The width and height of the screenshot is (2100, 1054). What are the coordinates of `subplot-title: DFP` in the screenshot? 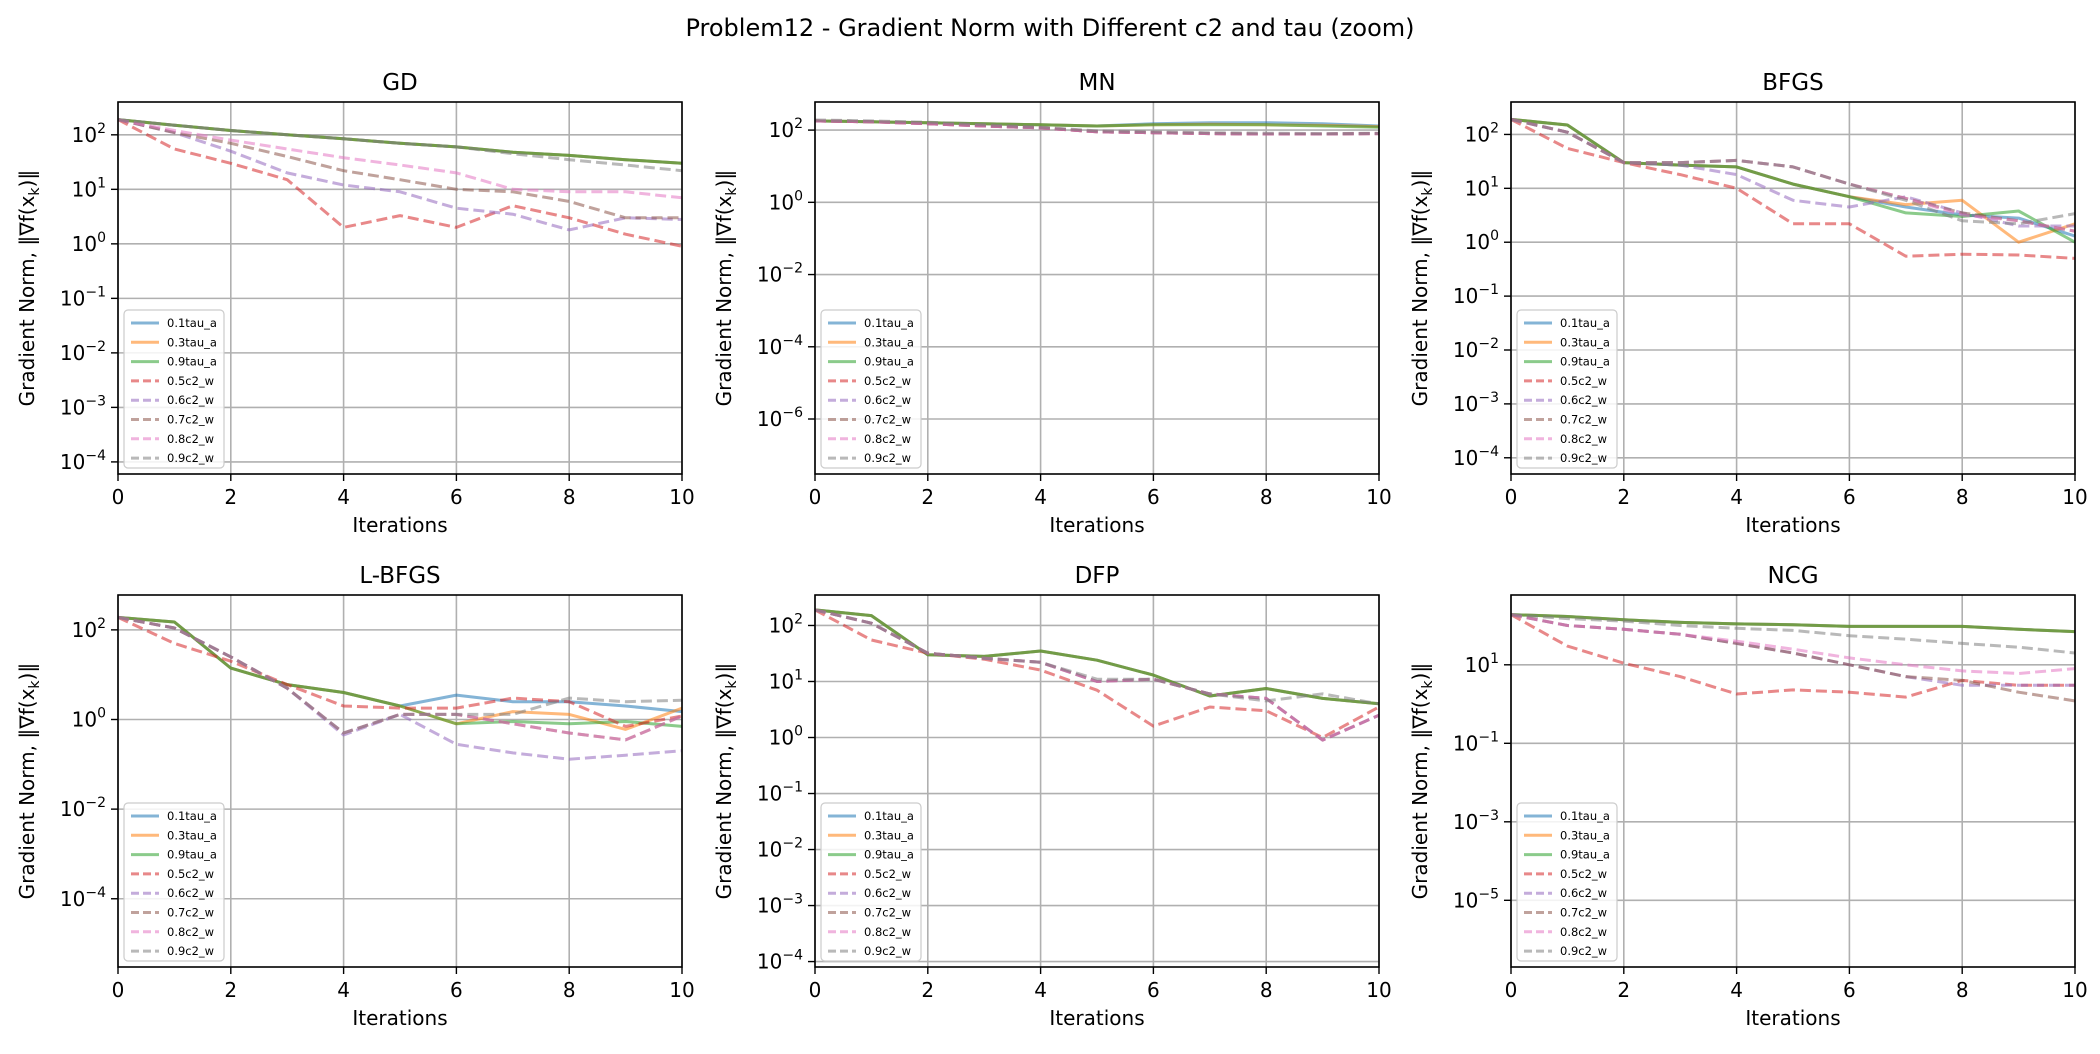 It's located at (1097, 576).